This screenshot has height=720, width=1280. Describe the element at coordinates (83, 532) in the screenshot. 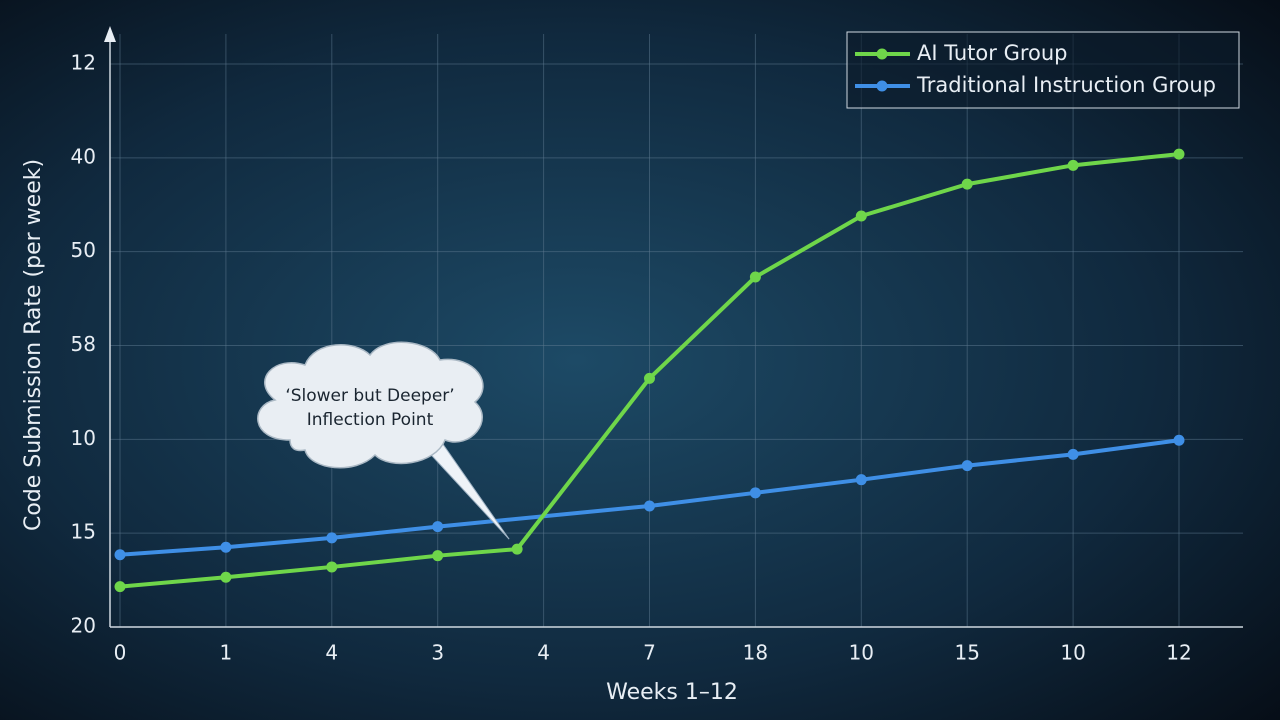

I see `y-tick-label: 15` at that location.